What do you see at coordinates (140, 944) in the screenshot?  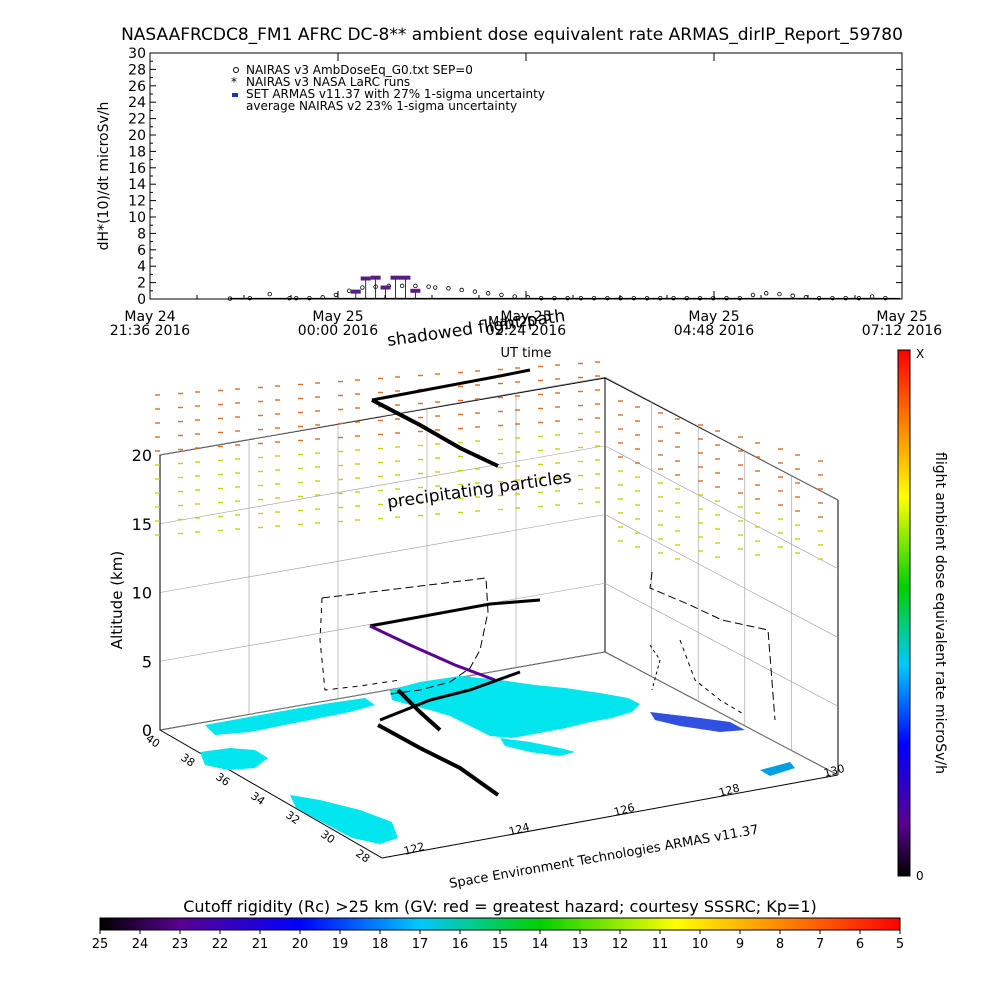 I see `rigidity-colorbar-tick-label: 24` at bounding box center [140, 944].